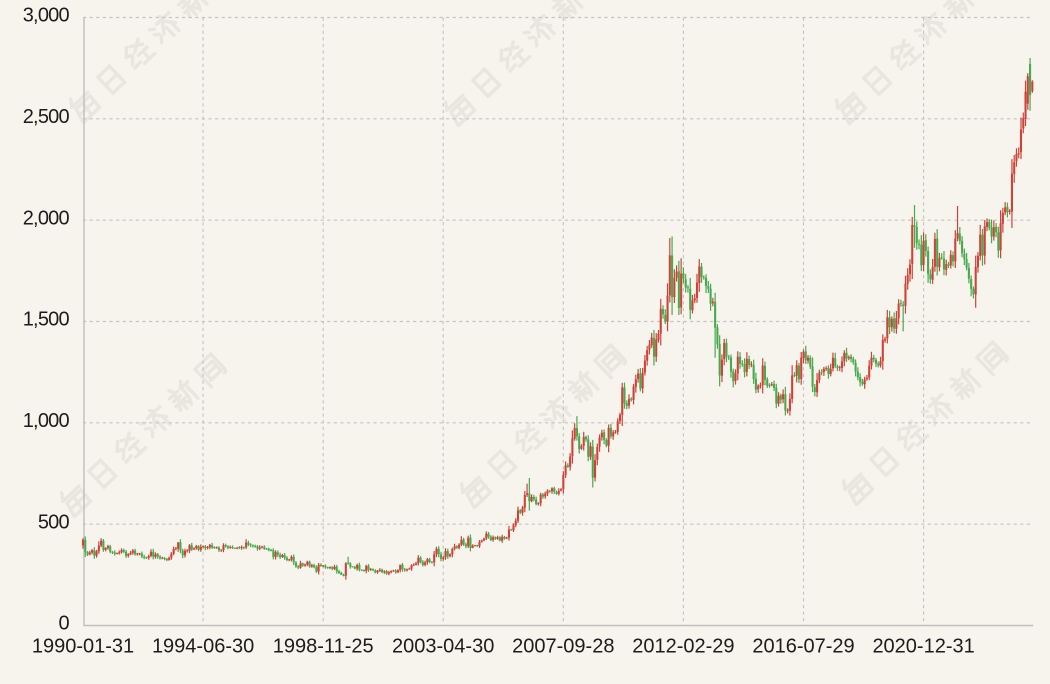 The height and width of the screenshot is (684, 1050). What do you see at coordinates (46, 320) in the screenshot?
I see `svg-text: 1,500` at bounding box center [46, 320].